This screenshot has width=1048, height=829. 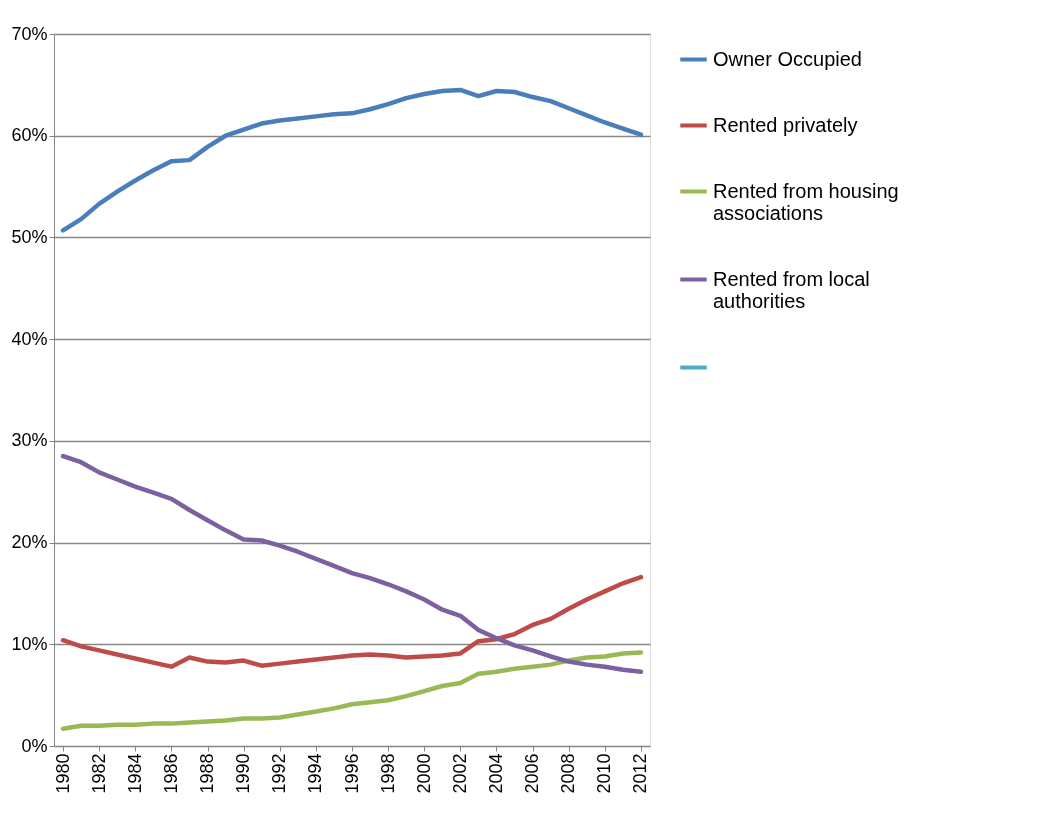 I want to click on y-tick-label: 70%, so click(x=29, y=33).